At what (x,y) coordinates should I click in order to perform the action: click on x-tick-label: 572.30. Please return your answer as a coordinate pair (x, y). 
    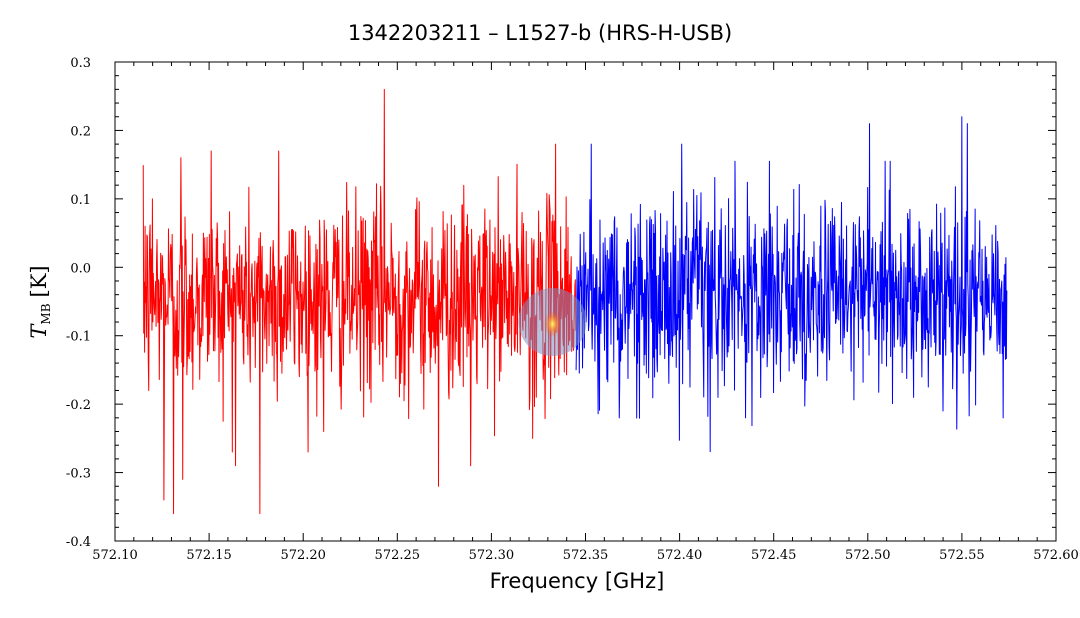
    Looking at the image, I should click on (492, 555).